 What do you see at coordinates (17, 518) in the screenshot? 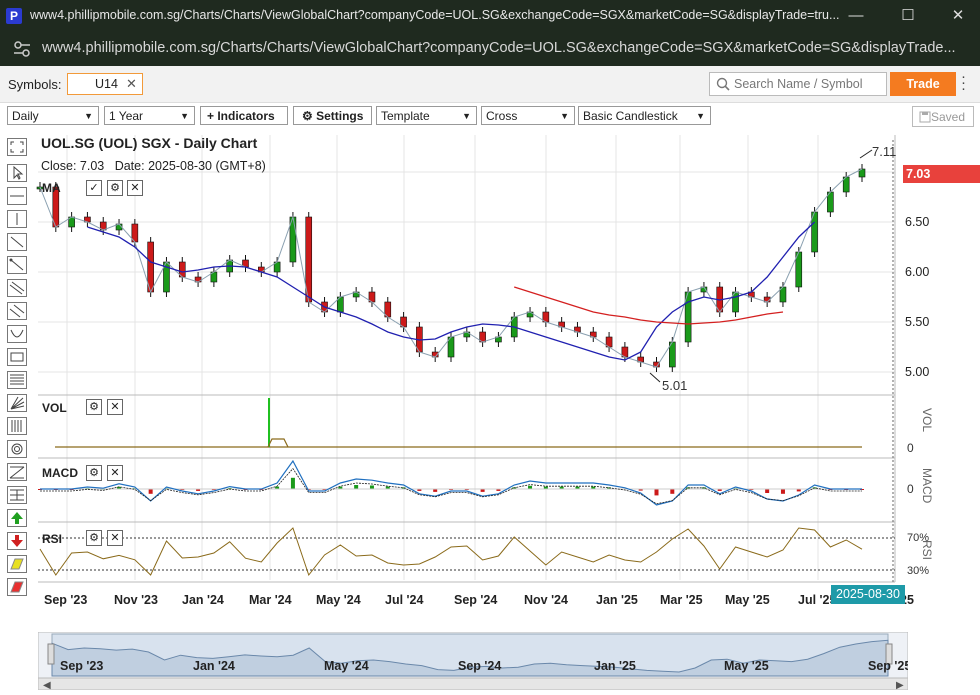
I see `arrow-up-icon` at bounding box center [17, 518].